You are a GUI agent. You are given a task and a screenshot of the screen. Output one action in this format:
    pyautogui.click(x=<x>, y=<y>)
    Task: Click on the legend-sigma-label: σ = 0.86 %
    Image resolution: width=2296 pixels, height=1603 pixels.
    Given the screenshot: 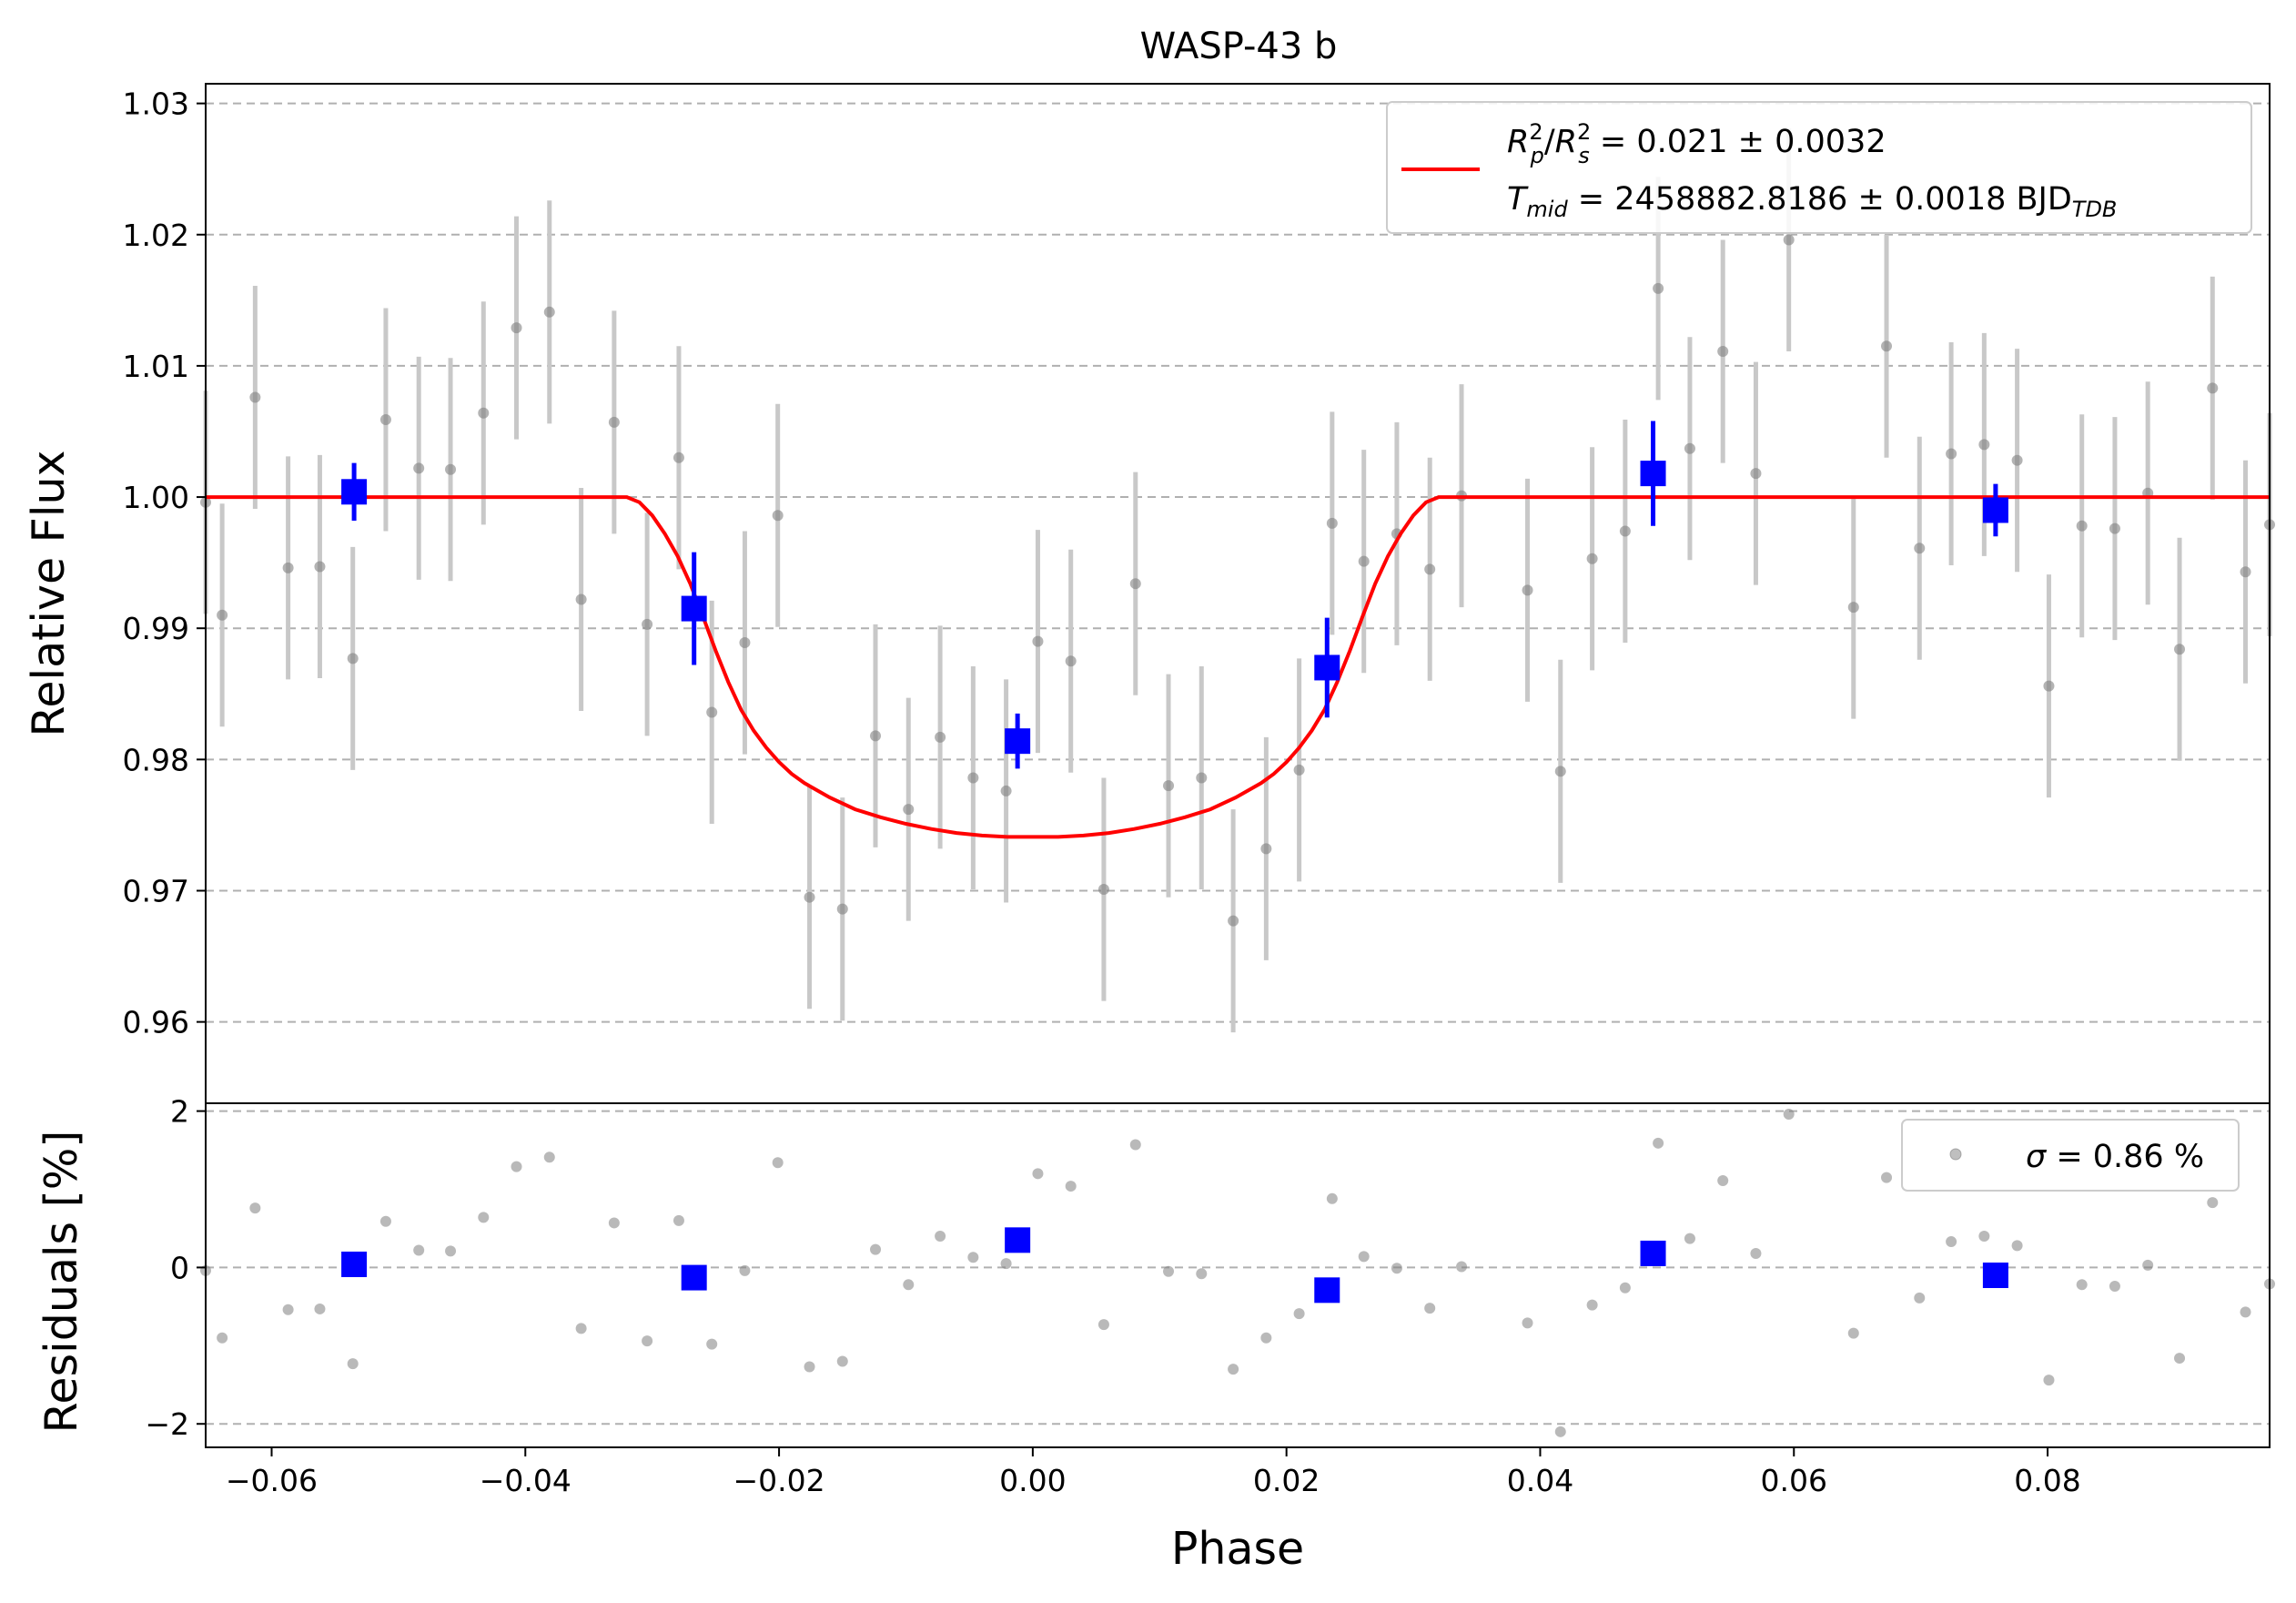 What is the action you would take?
    pyautogui.click(x=2115, y=1157)
    